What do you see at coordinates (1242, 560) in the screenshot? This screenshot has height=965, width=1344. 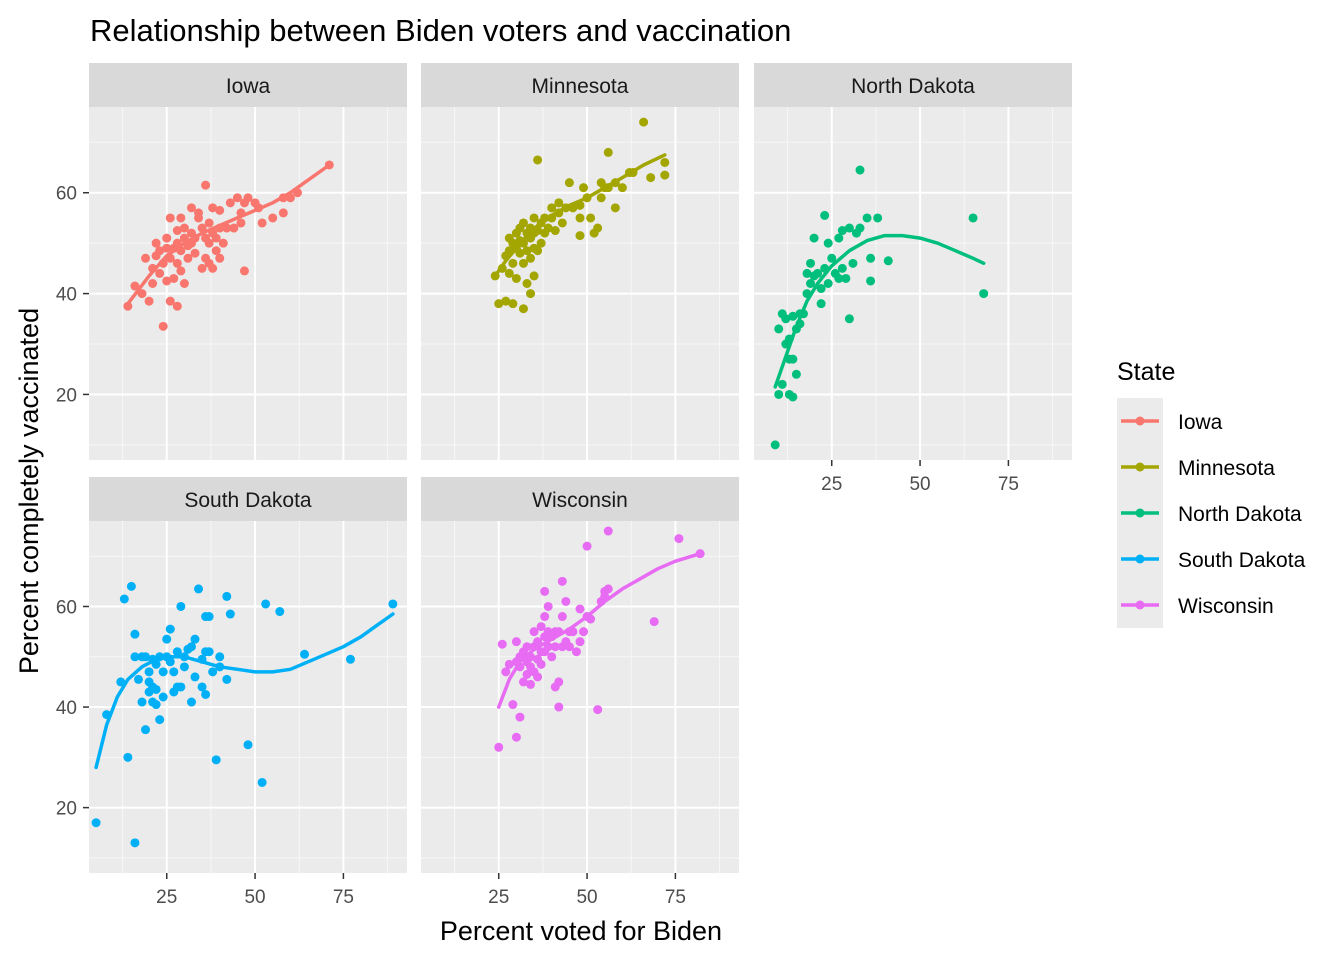 I see `legend-label: South Dakota` at bounding box center [1242, 560].